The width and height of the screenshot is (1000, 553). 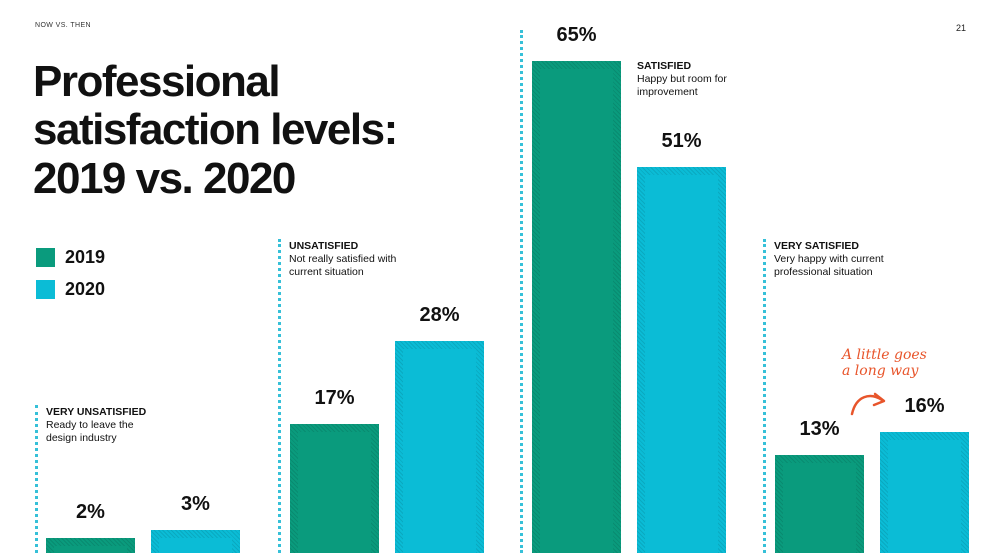 What do you see at coordinates (924, 405) in the screenshot?
I see `value-label-very-satisfied-2020: 16%` at bounding box center [924, 405].